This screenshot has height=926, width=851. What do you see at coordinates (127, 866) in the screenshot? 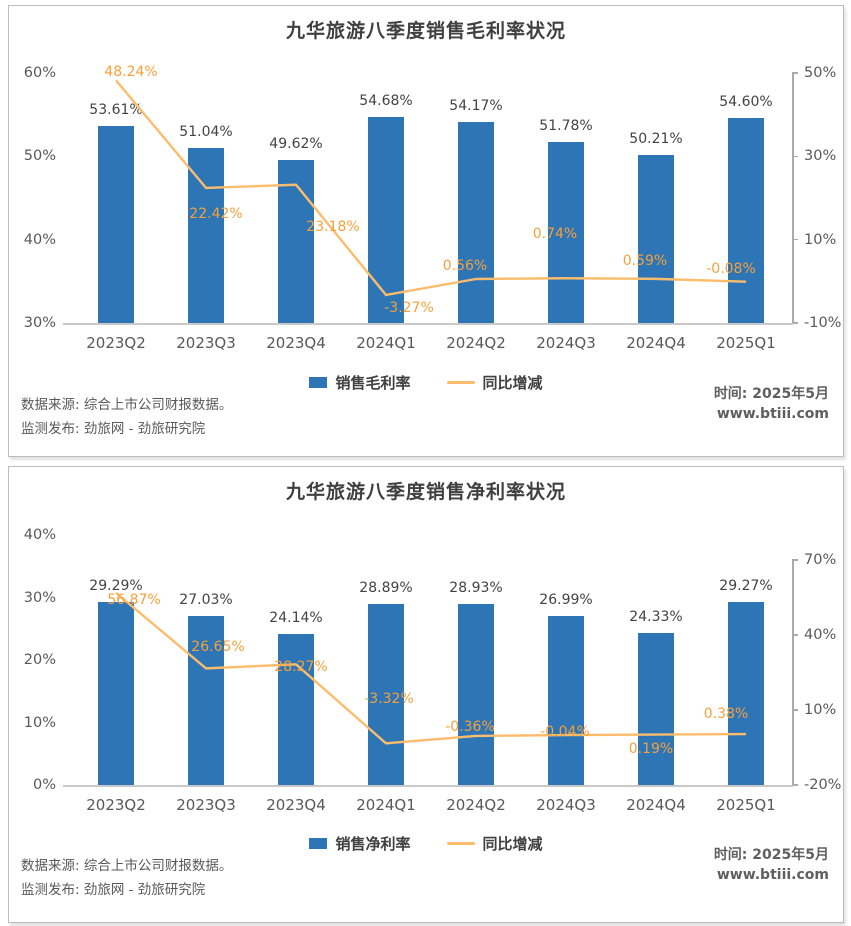
I see `data-source-text: 数据来源: 综合上市公司财报数据。` at bounding box center [127, 866].